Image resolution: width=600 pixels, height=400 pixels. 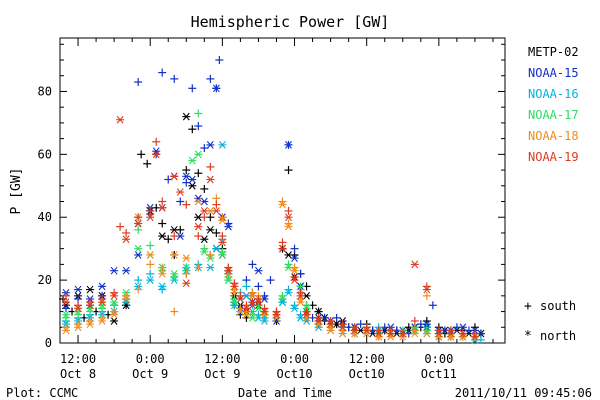 I want to click on legend-entry-noaa-16: NOAA-16, so click(x=553, y=94).